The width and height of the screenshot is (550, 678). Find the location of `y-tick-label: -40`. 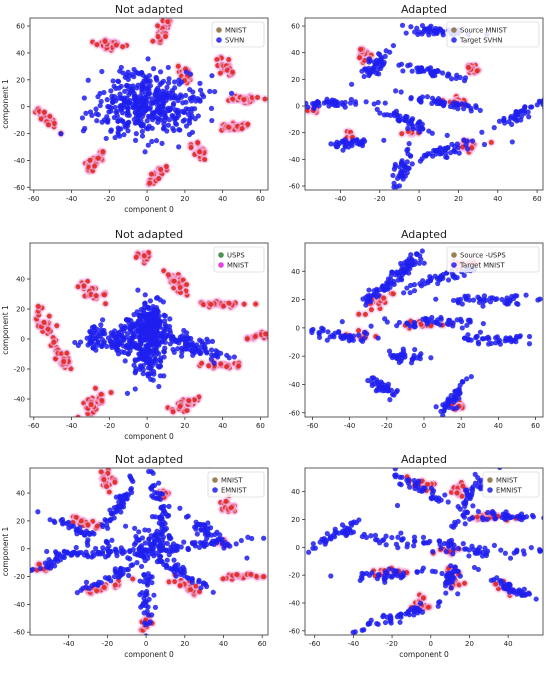

y-tick-label: -40 is located at coordinates (19, 400).